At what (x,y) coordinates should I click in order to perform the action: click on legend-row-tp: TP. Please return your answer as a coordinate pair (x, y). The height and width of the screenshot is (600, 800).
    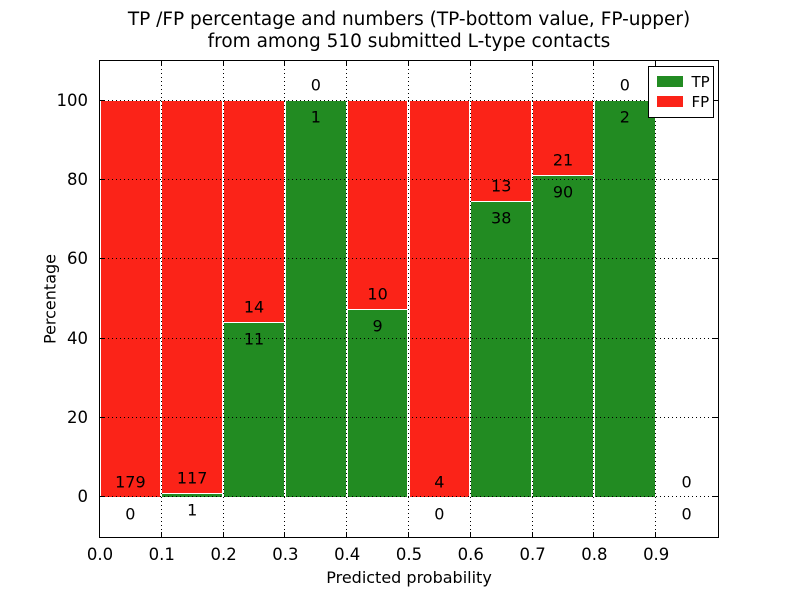
    Looking at the image, I should click on (681, 82).